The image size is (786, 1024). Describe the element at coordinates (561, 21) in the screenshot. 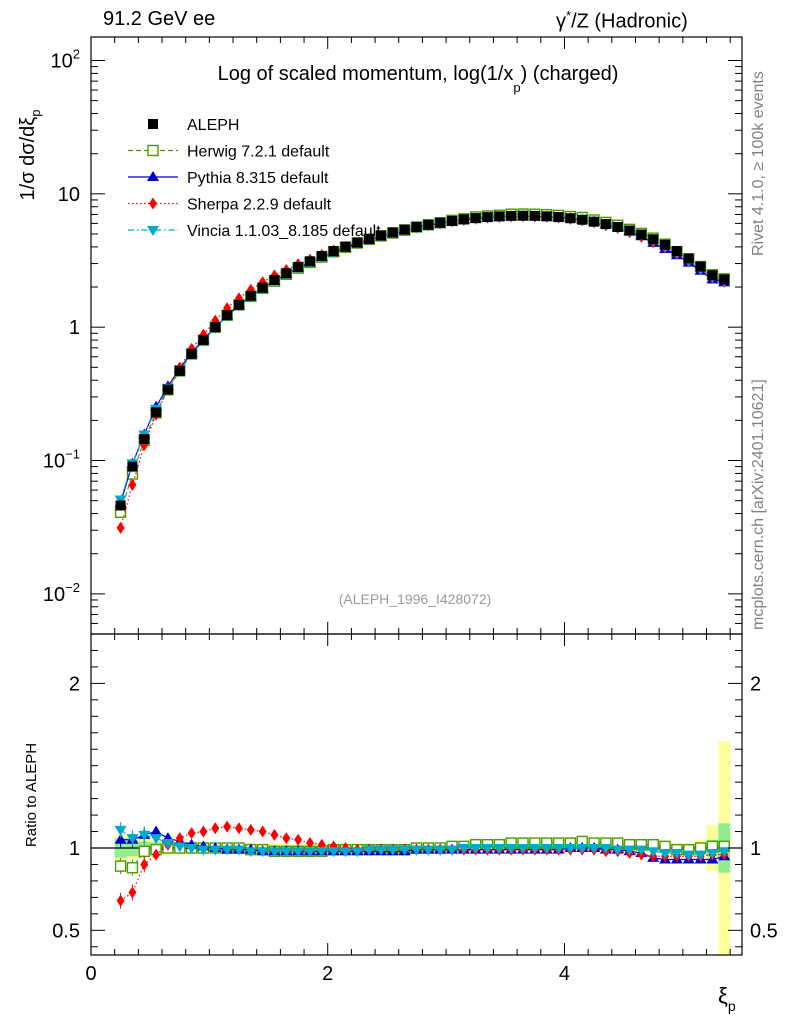

I see `header-right-prefix: γ` at that location.